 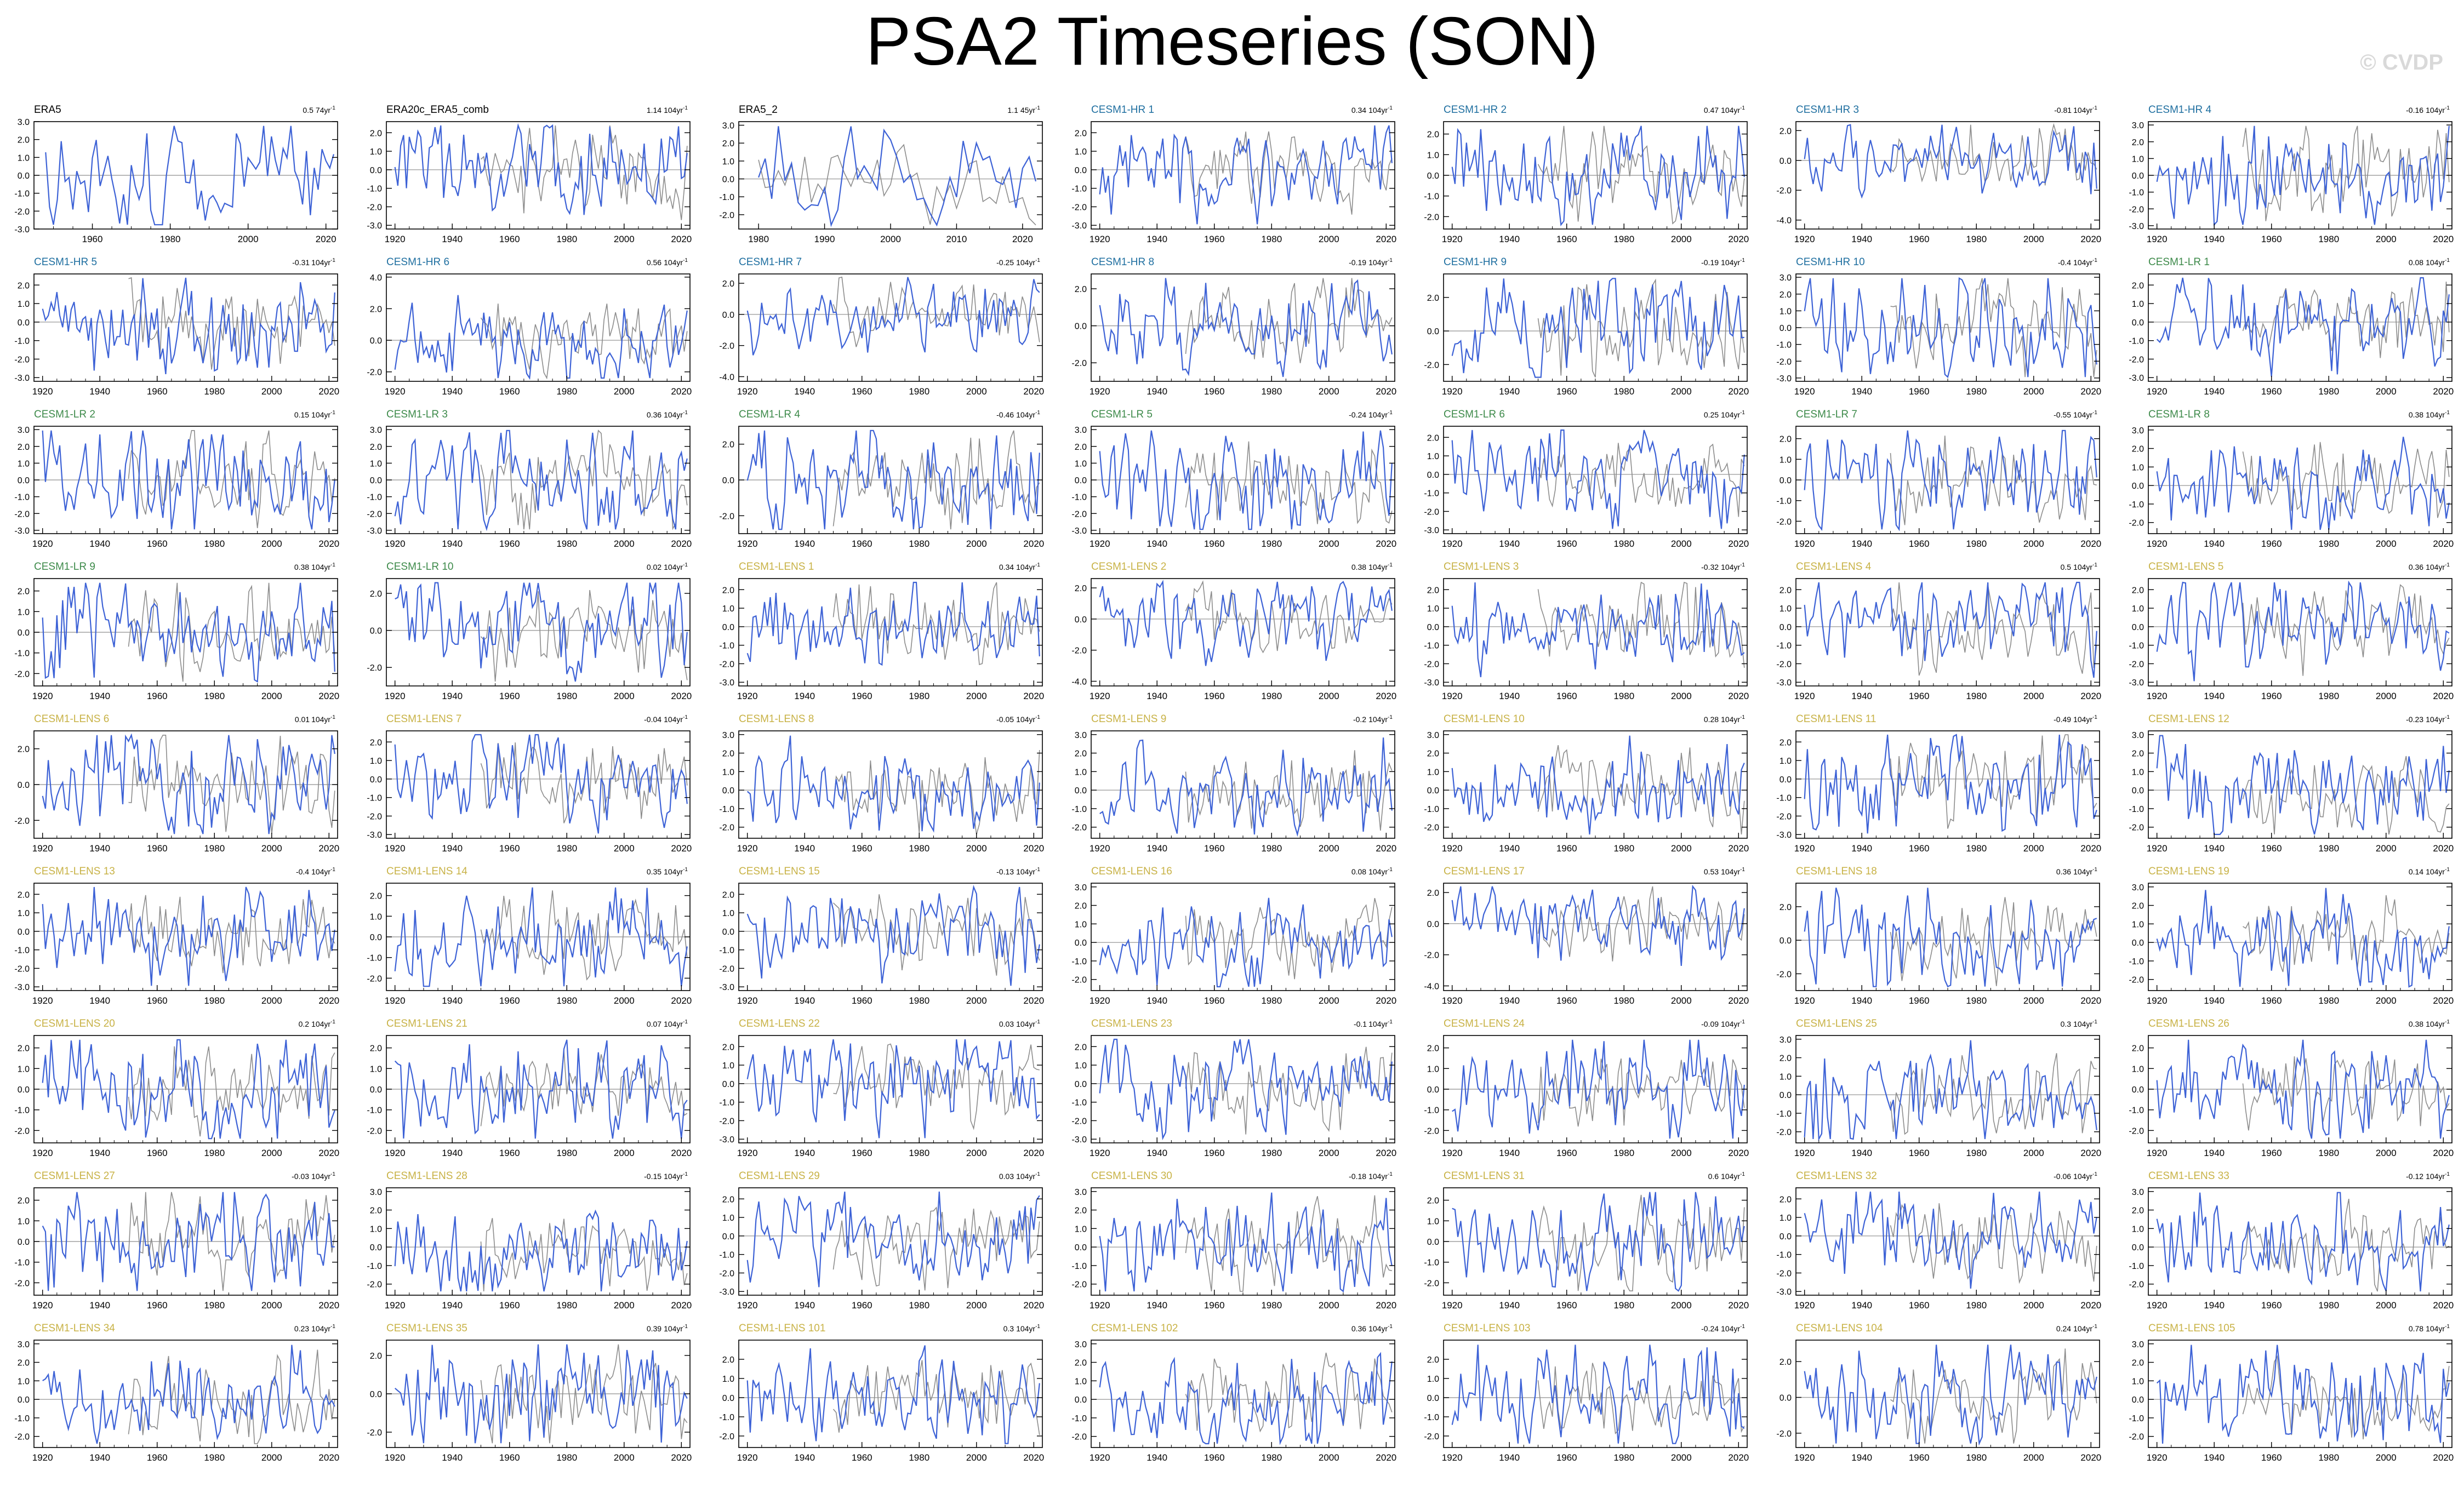 I want to click on trend-label: 0.02 104yr-1, so click(x=667, y=566).